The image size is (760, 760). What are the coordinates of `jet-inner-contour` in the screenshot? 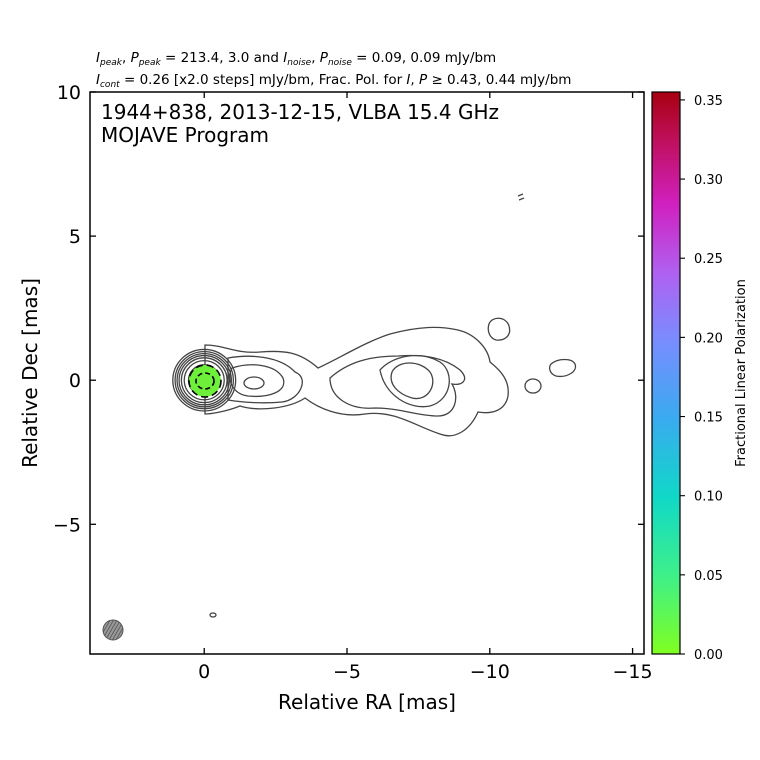 It's located at (257, 381).